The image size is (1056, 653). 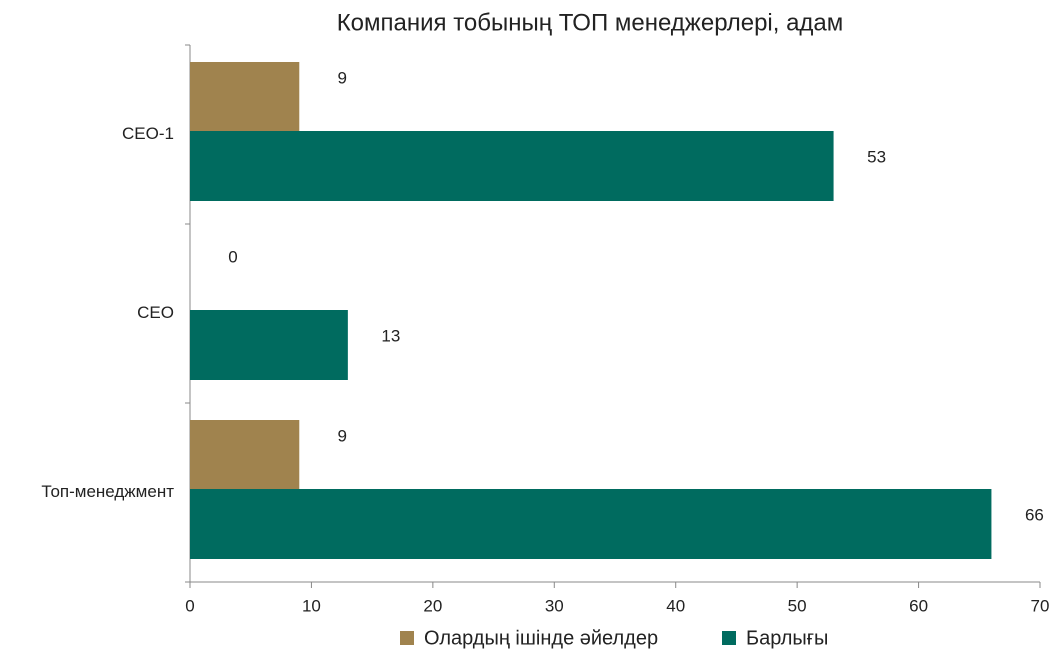 I want to click on x-tick-label: 0, so click(x=189, y=605).